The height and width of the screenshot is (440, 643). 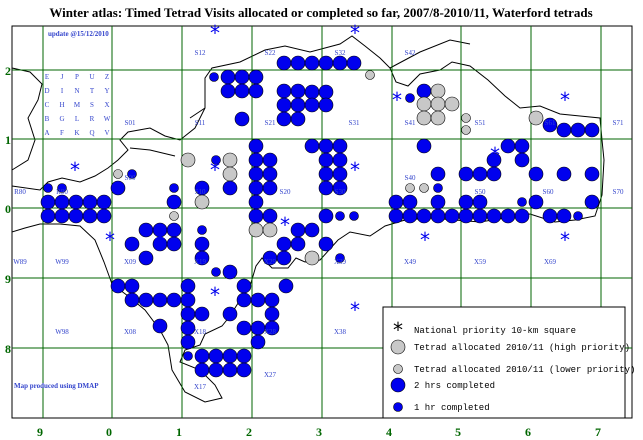 What do you see at coordinates (410, 178) in the screenshot?
I see `square-label: S40` at bounding box center [410, 178].